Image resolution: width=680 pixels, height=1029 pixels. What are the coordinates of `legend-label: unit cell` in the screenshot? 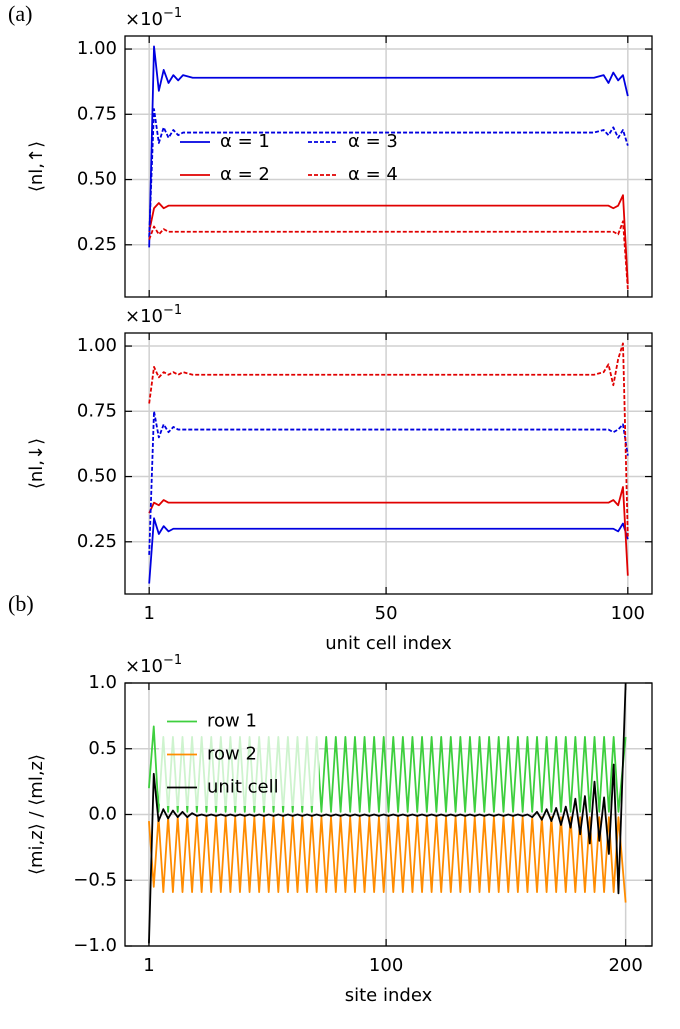 It's located at (243, 787).